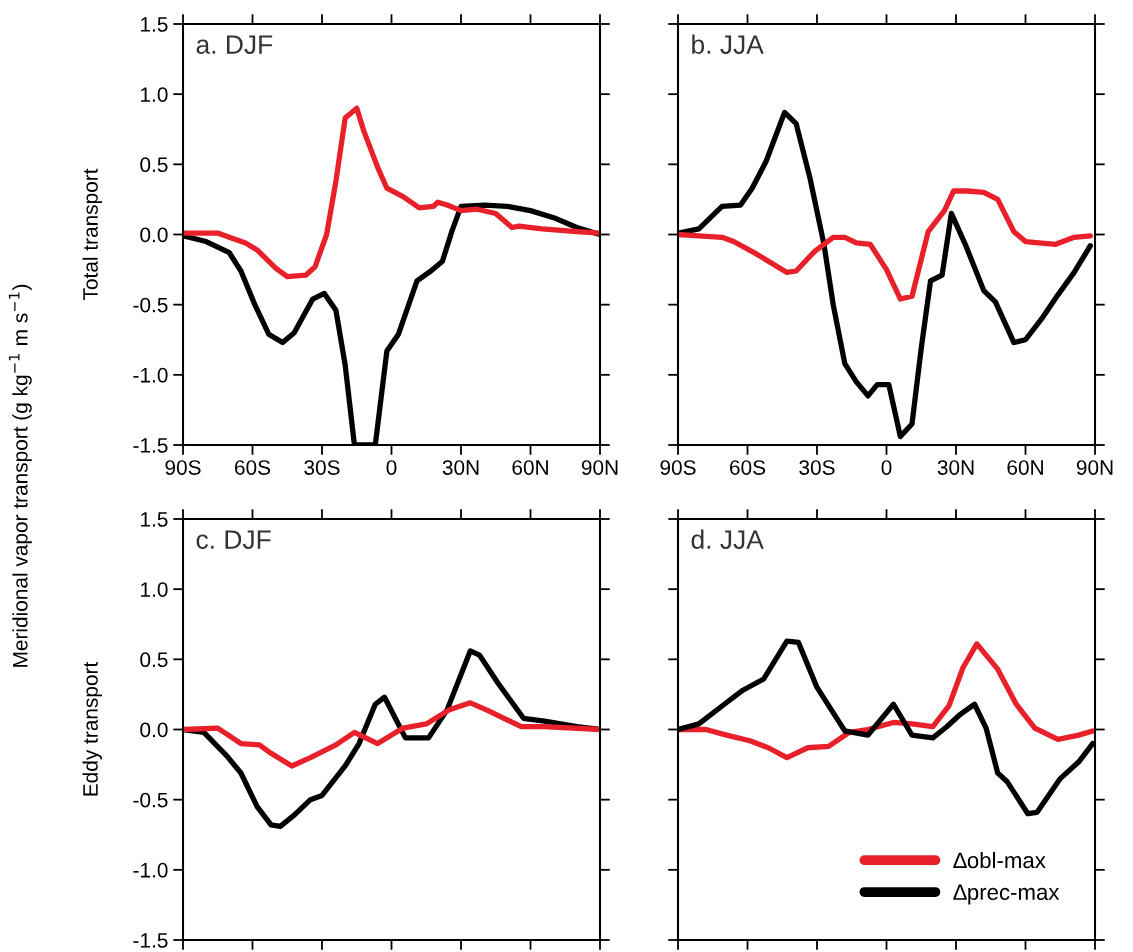 The width and height of the screenshot is (1133, 952). I want to click on y-axis-title: Eddy transport, so click(92, 728).